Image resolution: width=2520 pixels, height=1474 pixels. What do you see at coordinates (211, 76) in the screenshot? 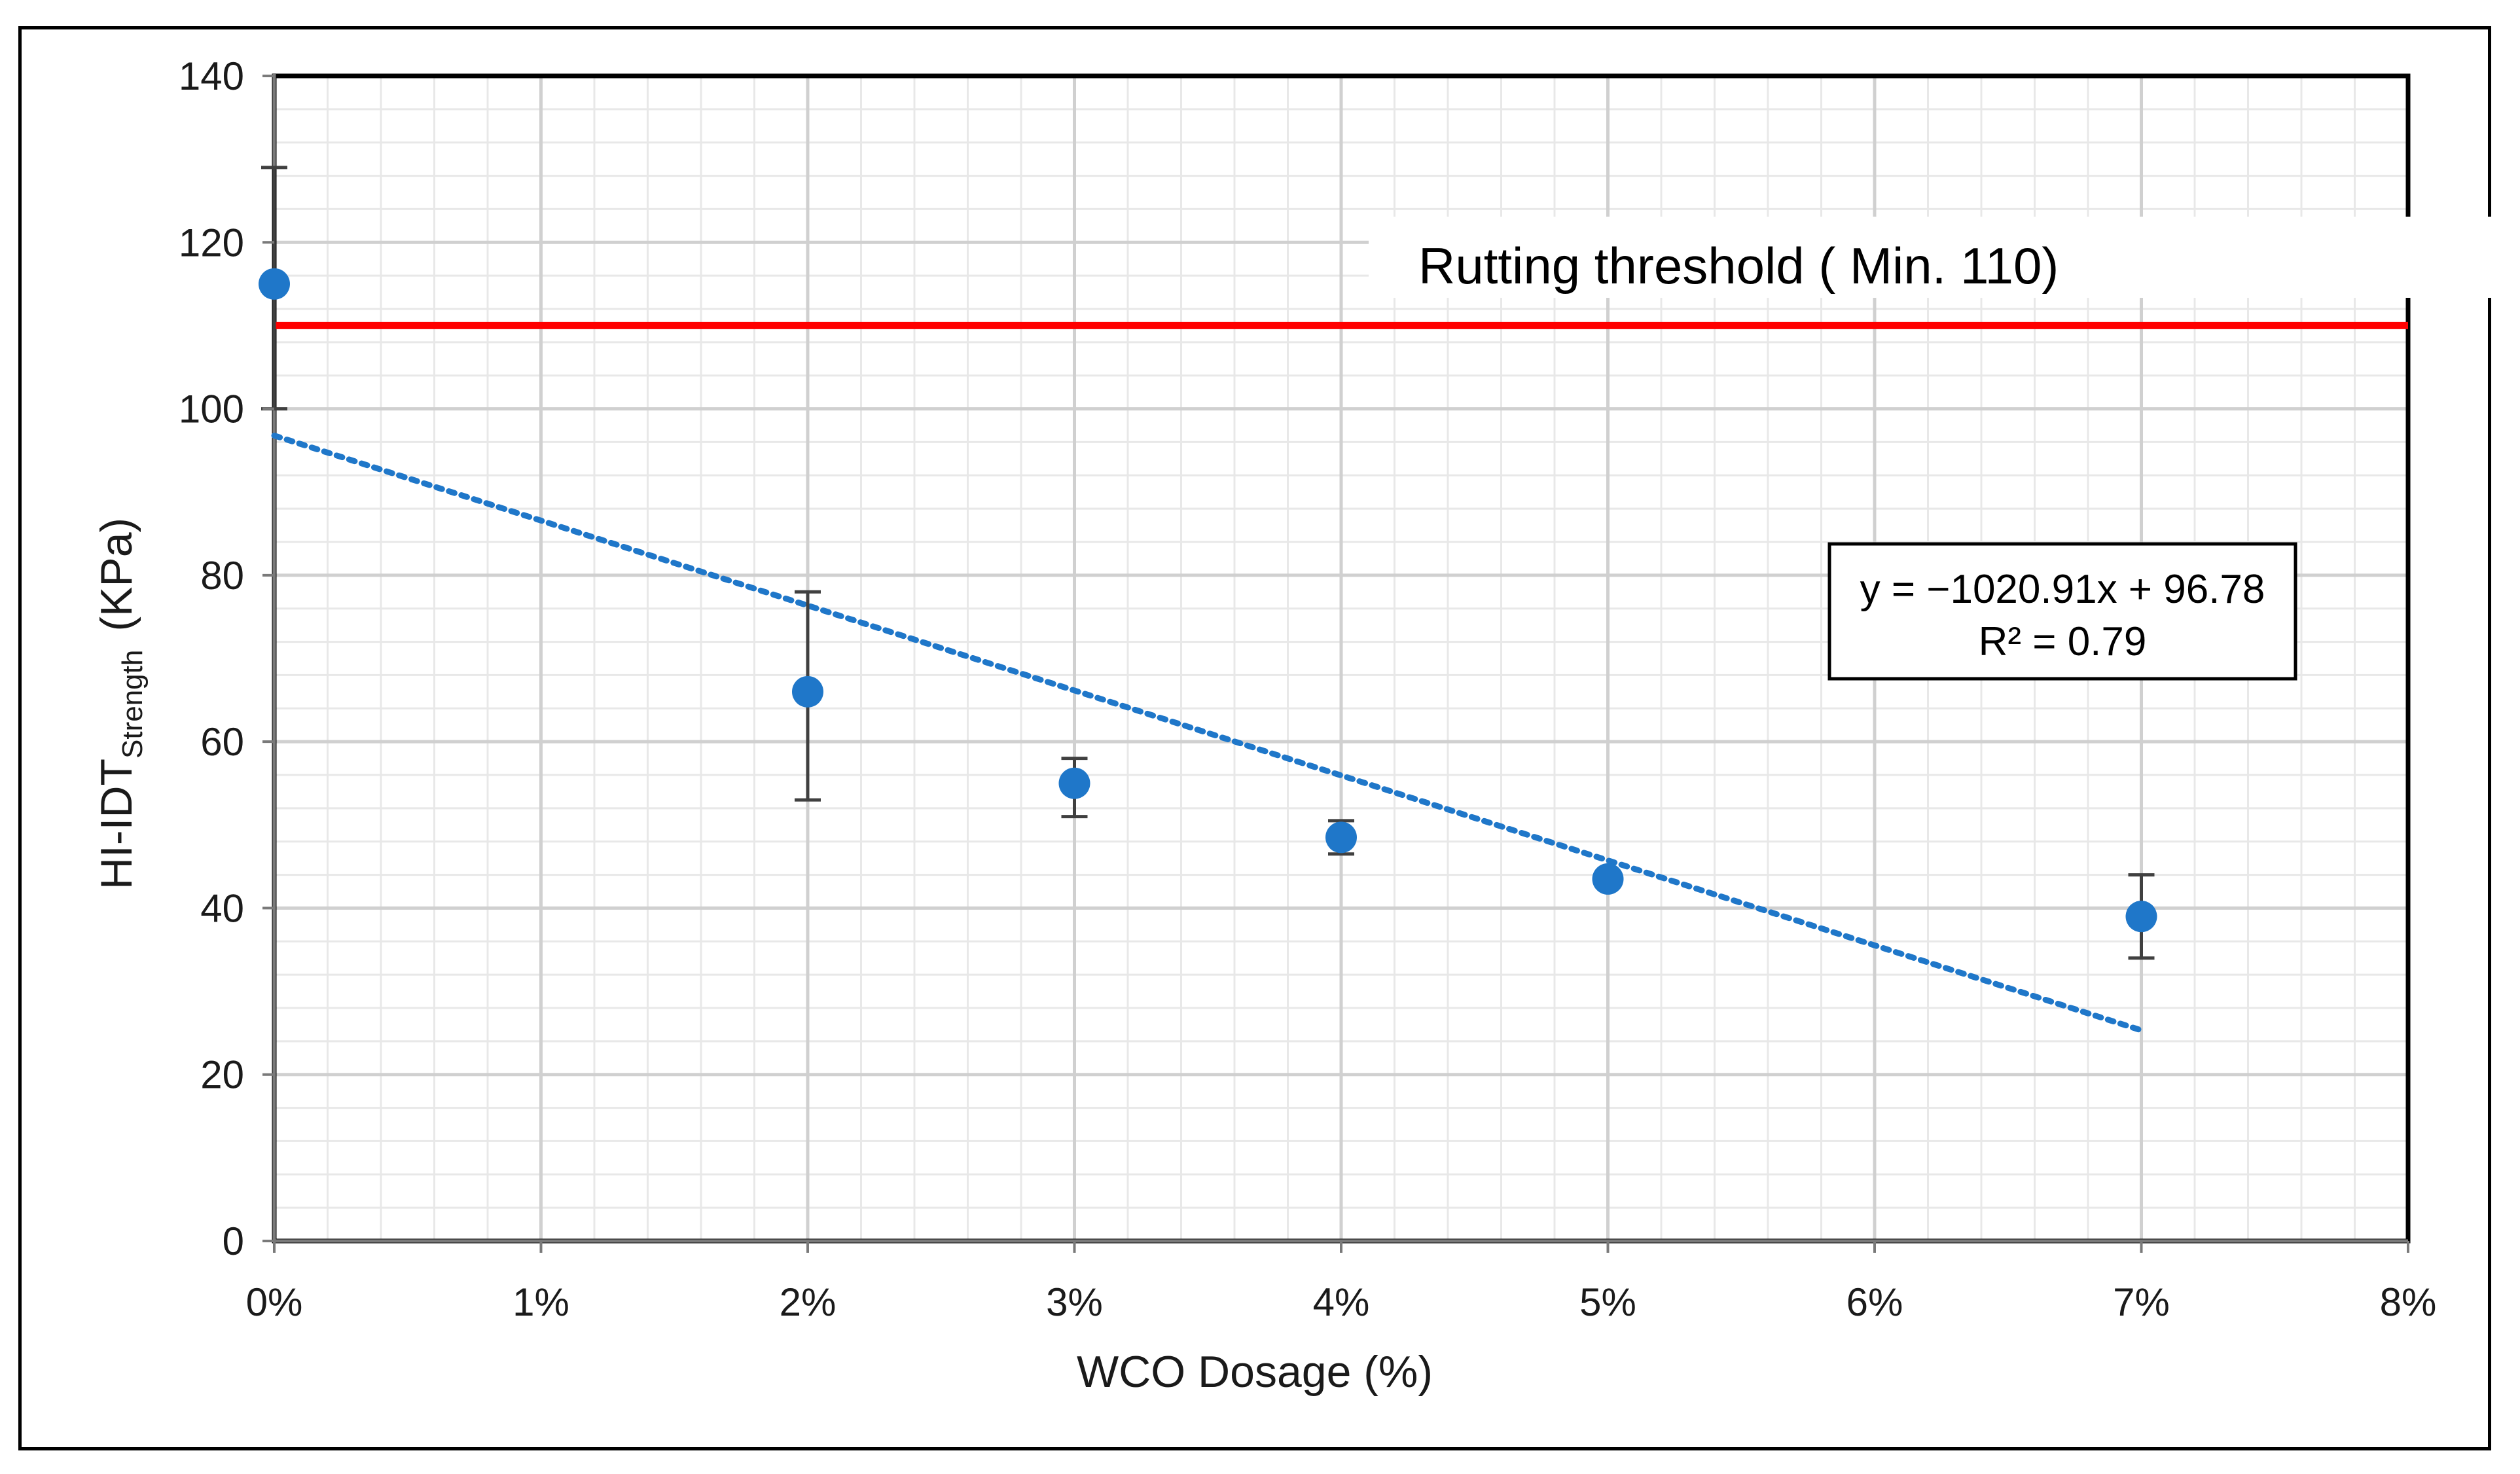
I see `y-tick-label: 140` at bounding box center [211, 76].